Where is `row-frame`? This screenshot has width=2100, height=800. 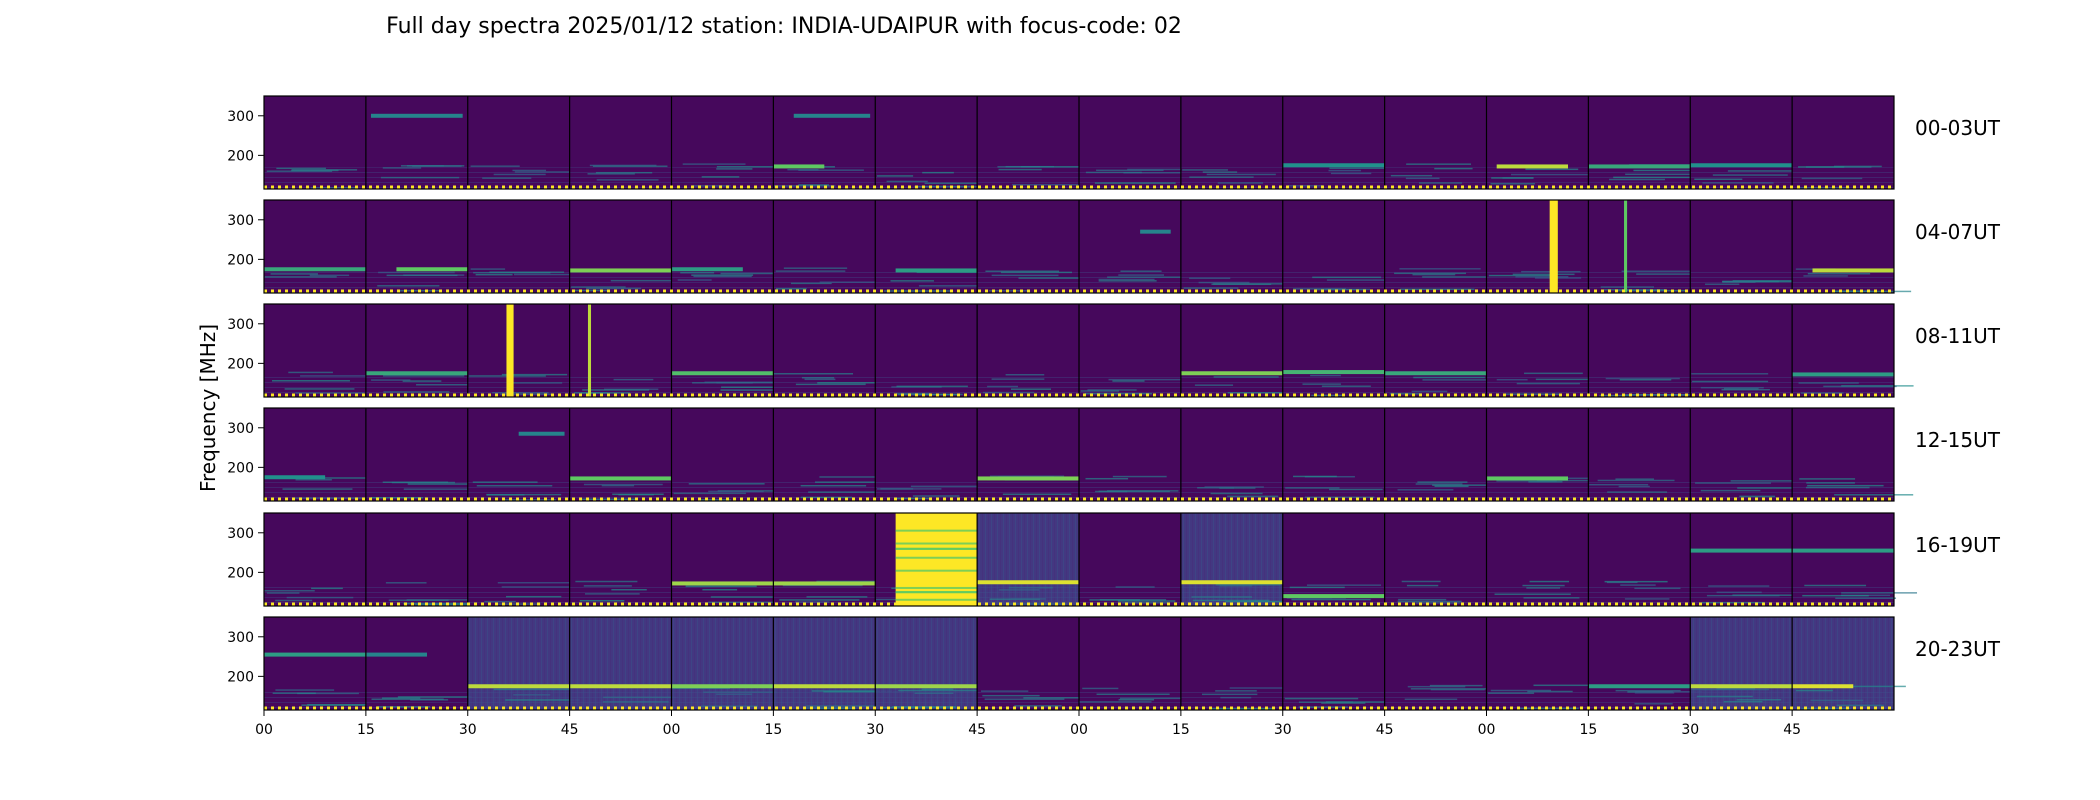 row-frame is located at coordinates (1079, 246).